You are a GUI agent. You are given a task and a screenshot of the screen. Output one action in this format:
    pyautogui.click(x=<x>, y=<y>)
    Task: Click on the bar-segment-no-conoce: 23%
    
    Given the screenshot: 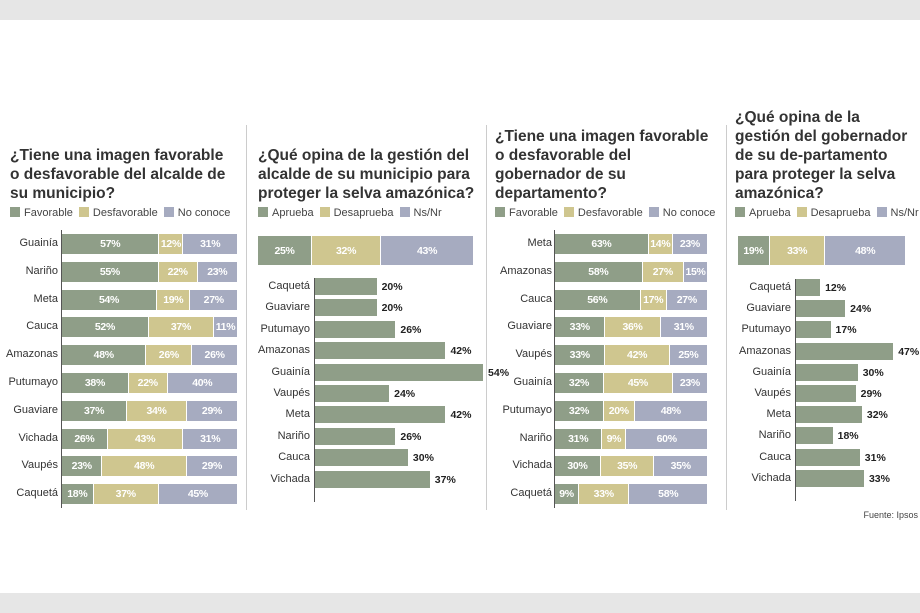 What is the action you would take?
    pyautogui.click(x=690, y=383)
    